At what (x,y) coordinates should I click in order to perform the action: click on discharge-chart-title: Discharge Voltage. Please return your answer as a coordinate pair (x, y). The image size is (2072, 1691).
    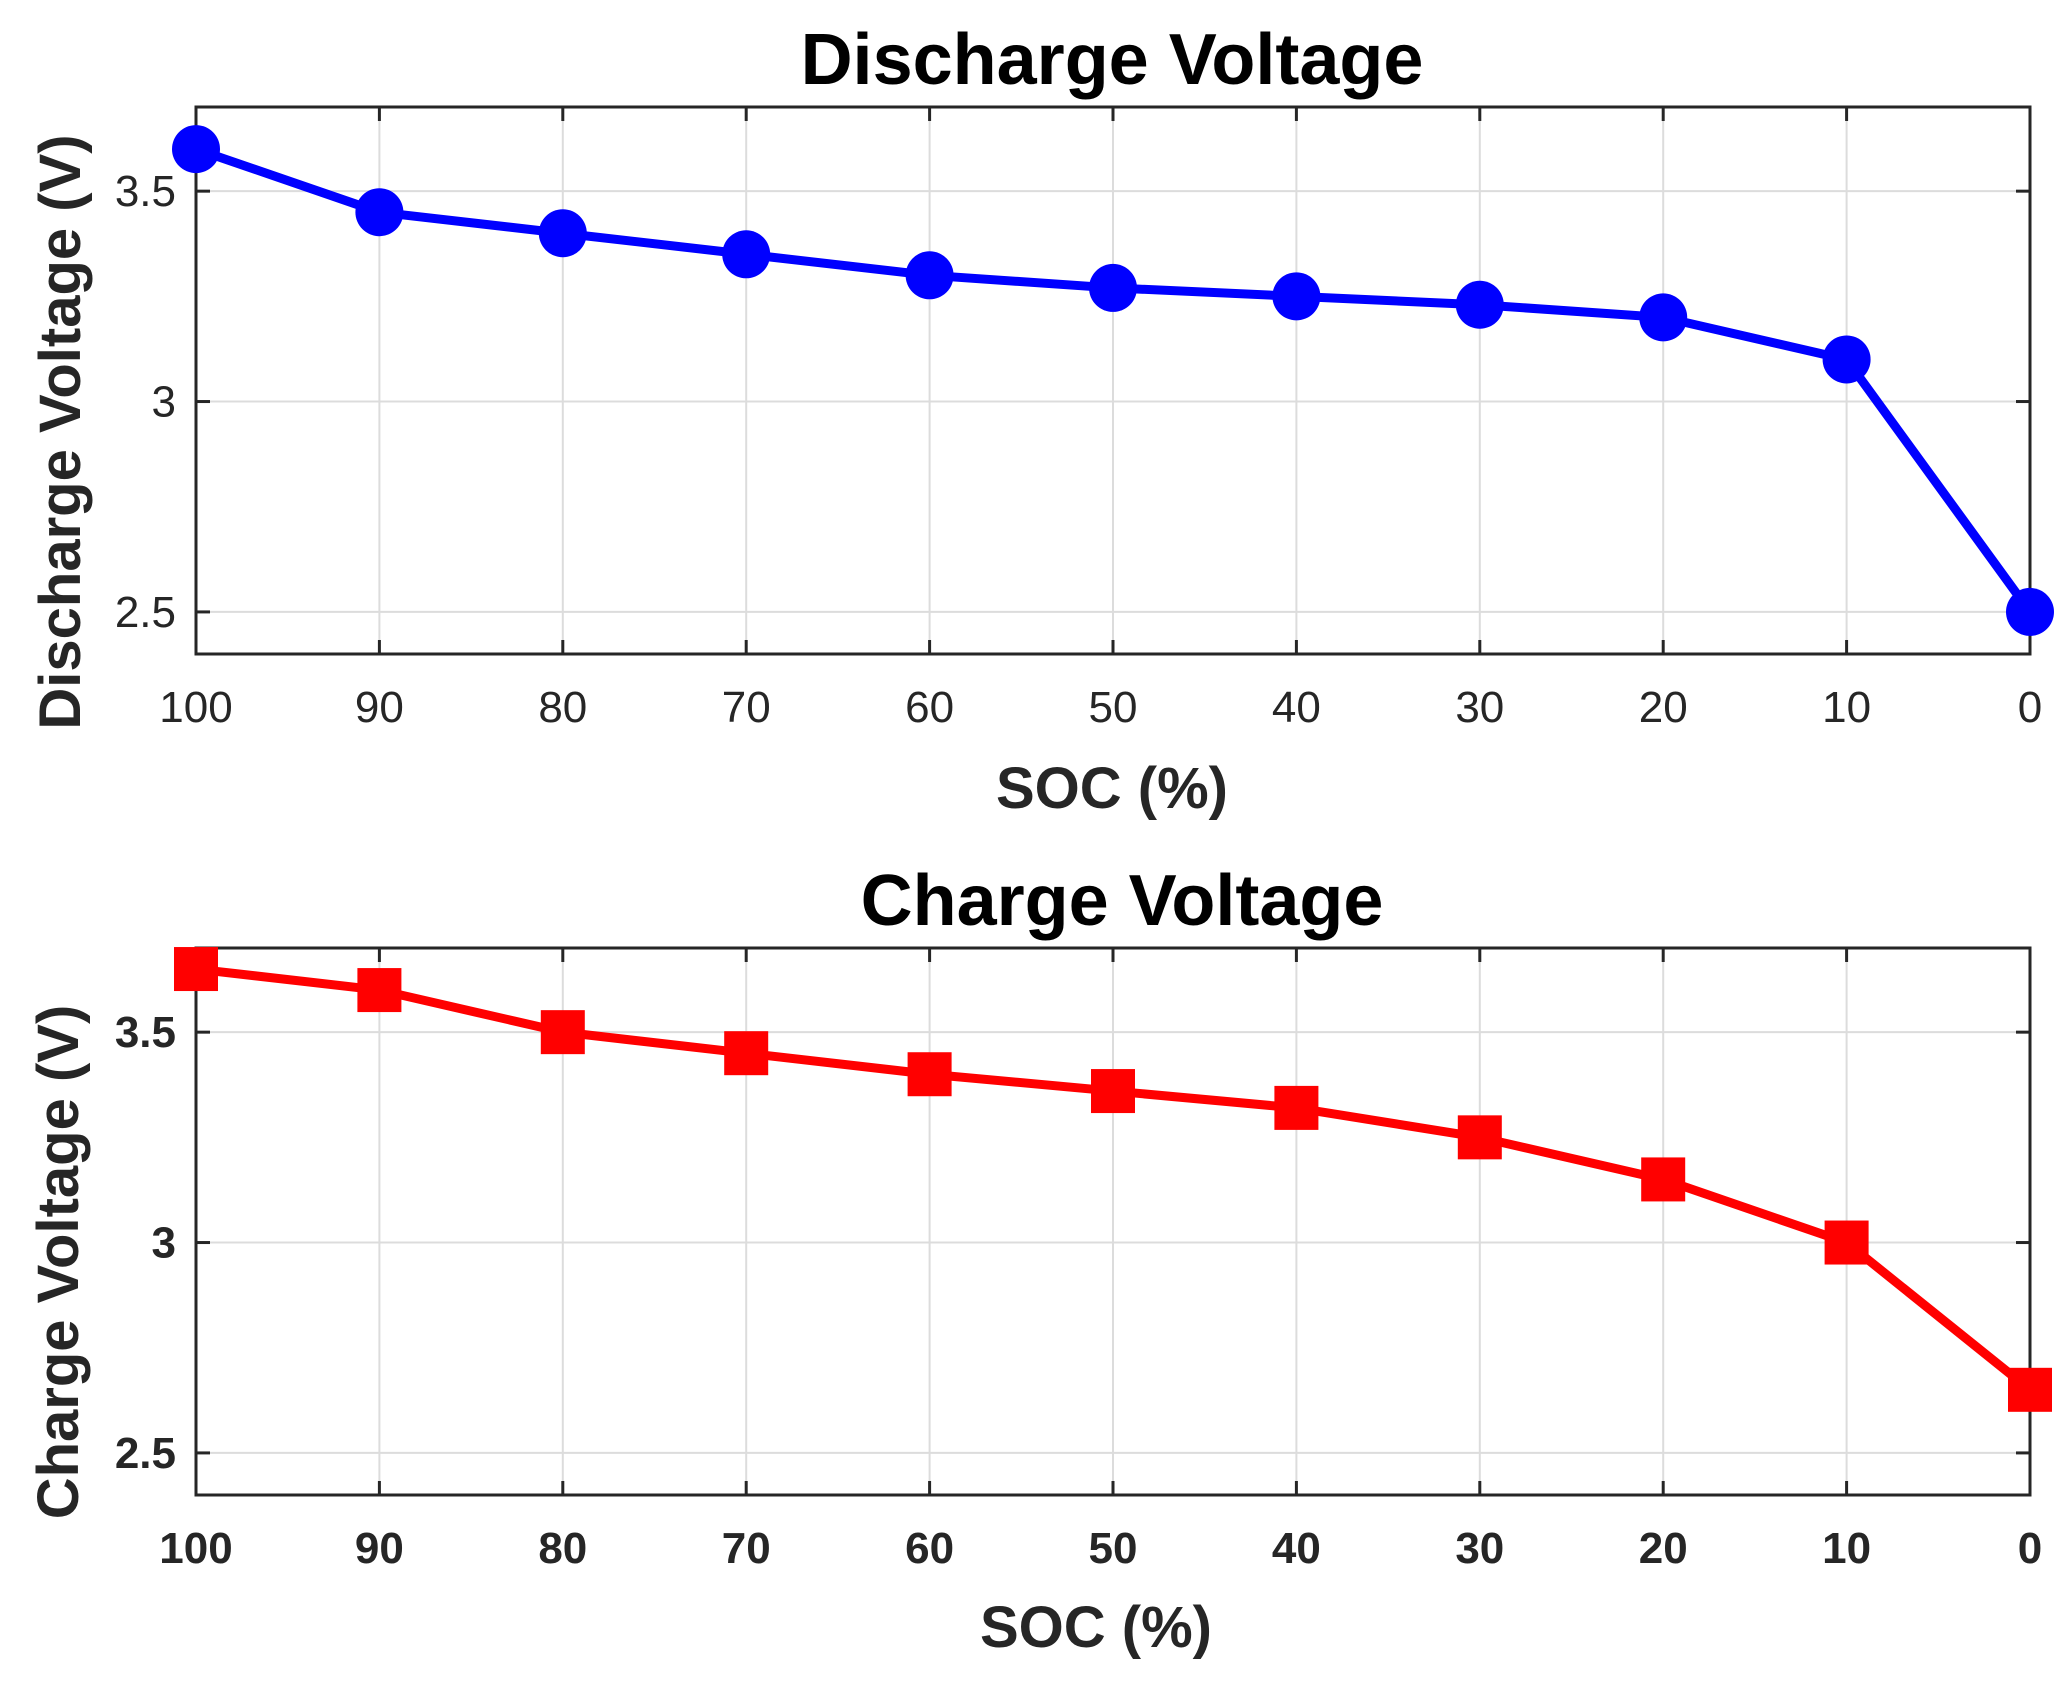
    Looking at the image, I should click on (1112, 60).